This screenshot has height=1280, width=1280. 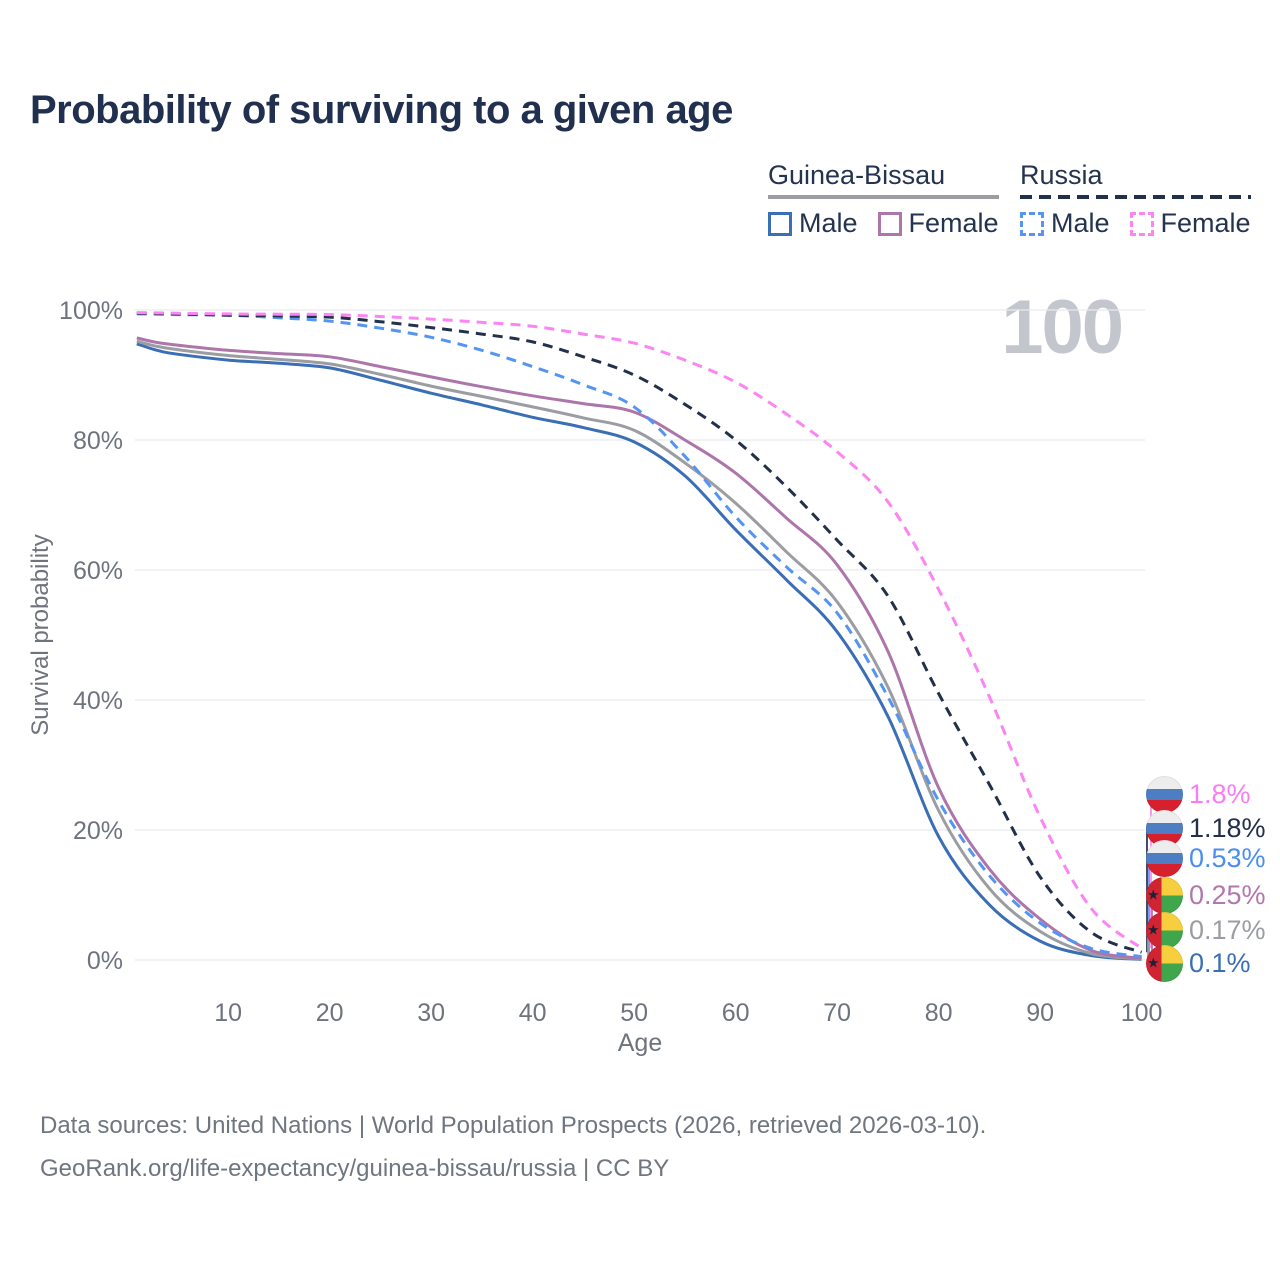 I want to click on legend-group-russia: Russia Male Female, so click(x=1135, y=199).